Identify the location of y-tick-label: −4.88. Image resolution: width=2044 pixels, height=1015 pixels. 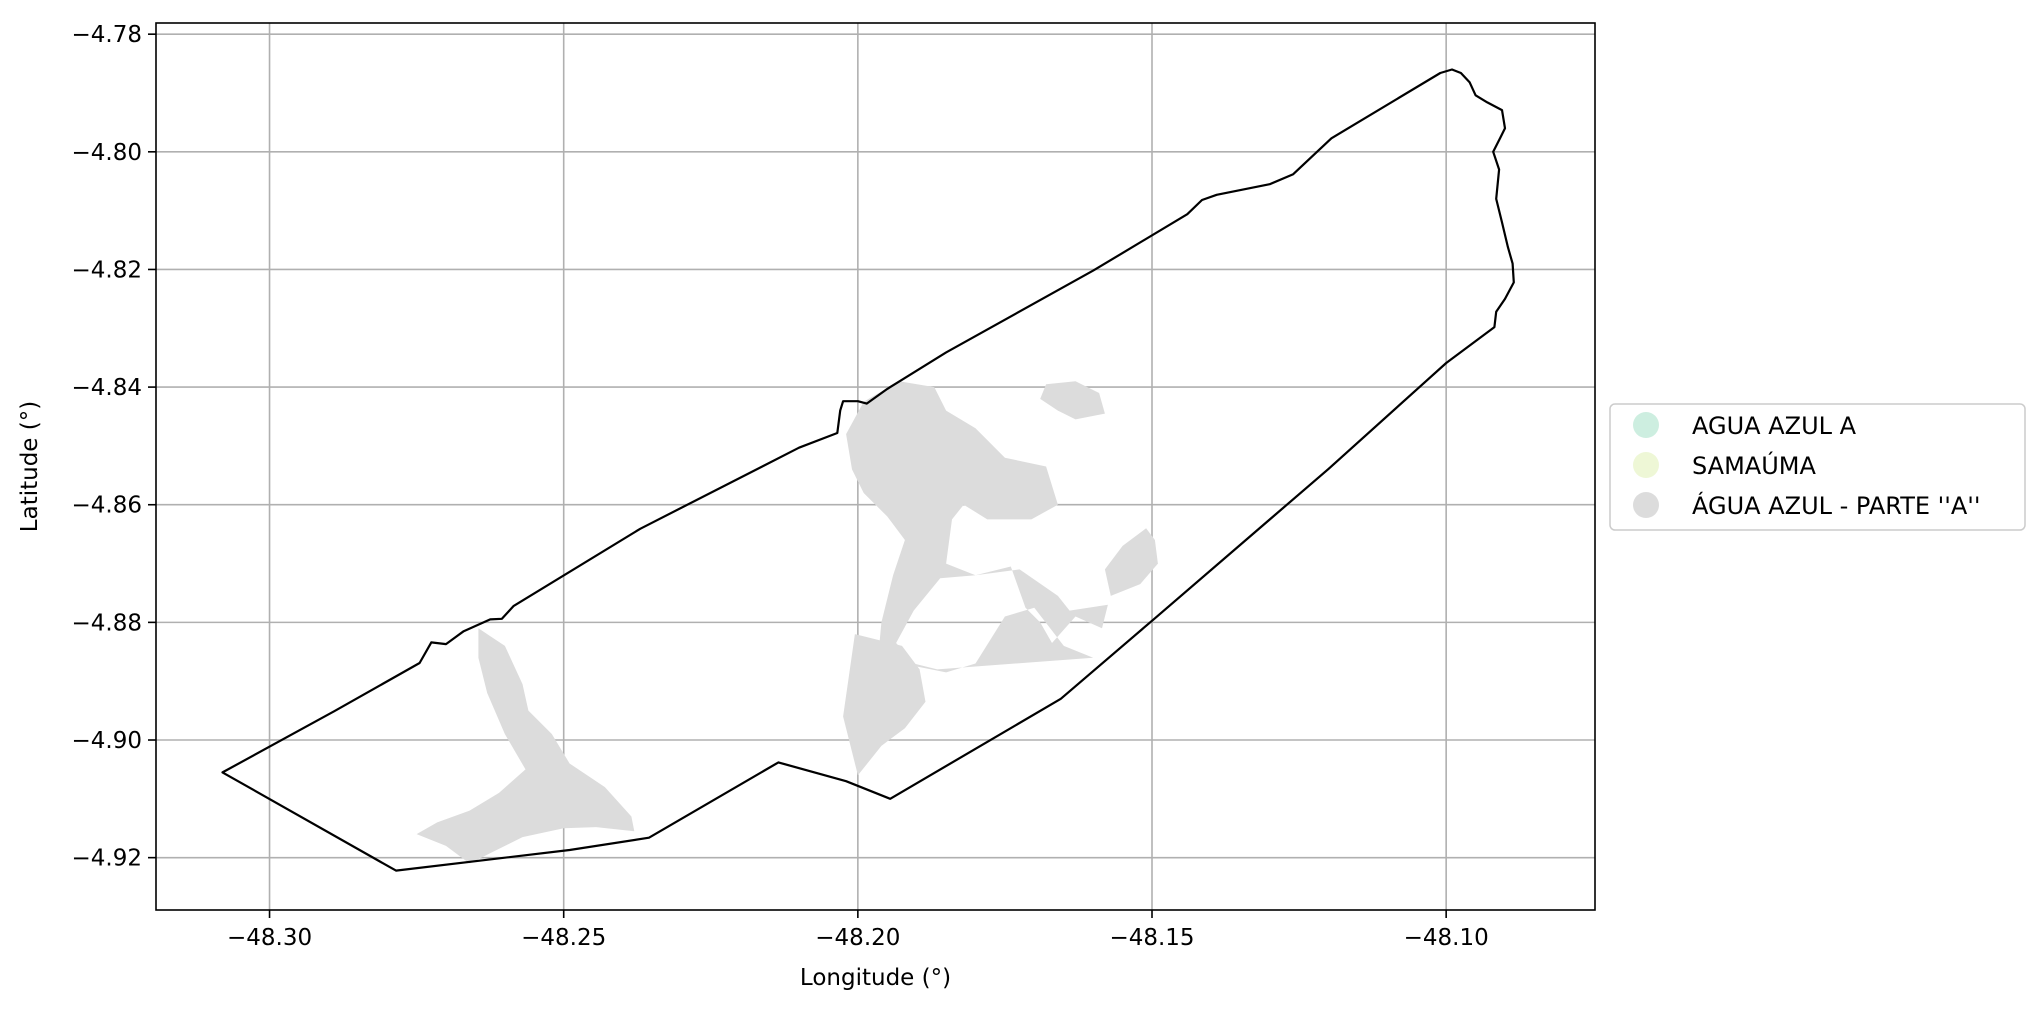
(107, 623).